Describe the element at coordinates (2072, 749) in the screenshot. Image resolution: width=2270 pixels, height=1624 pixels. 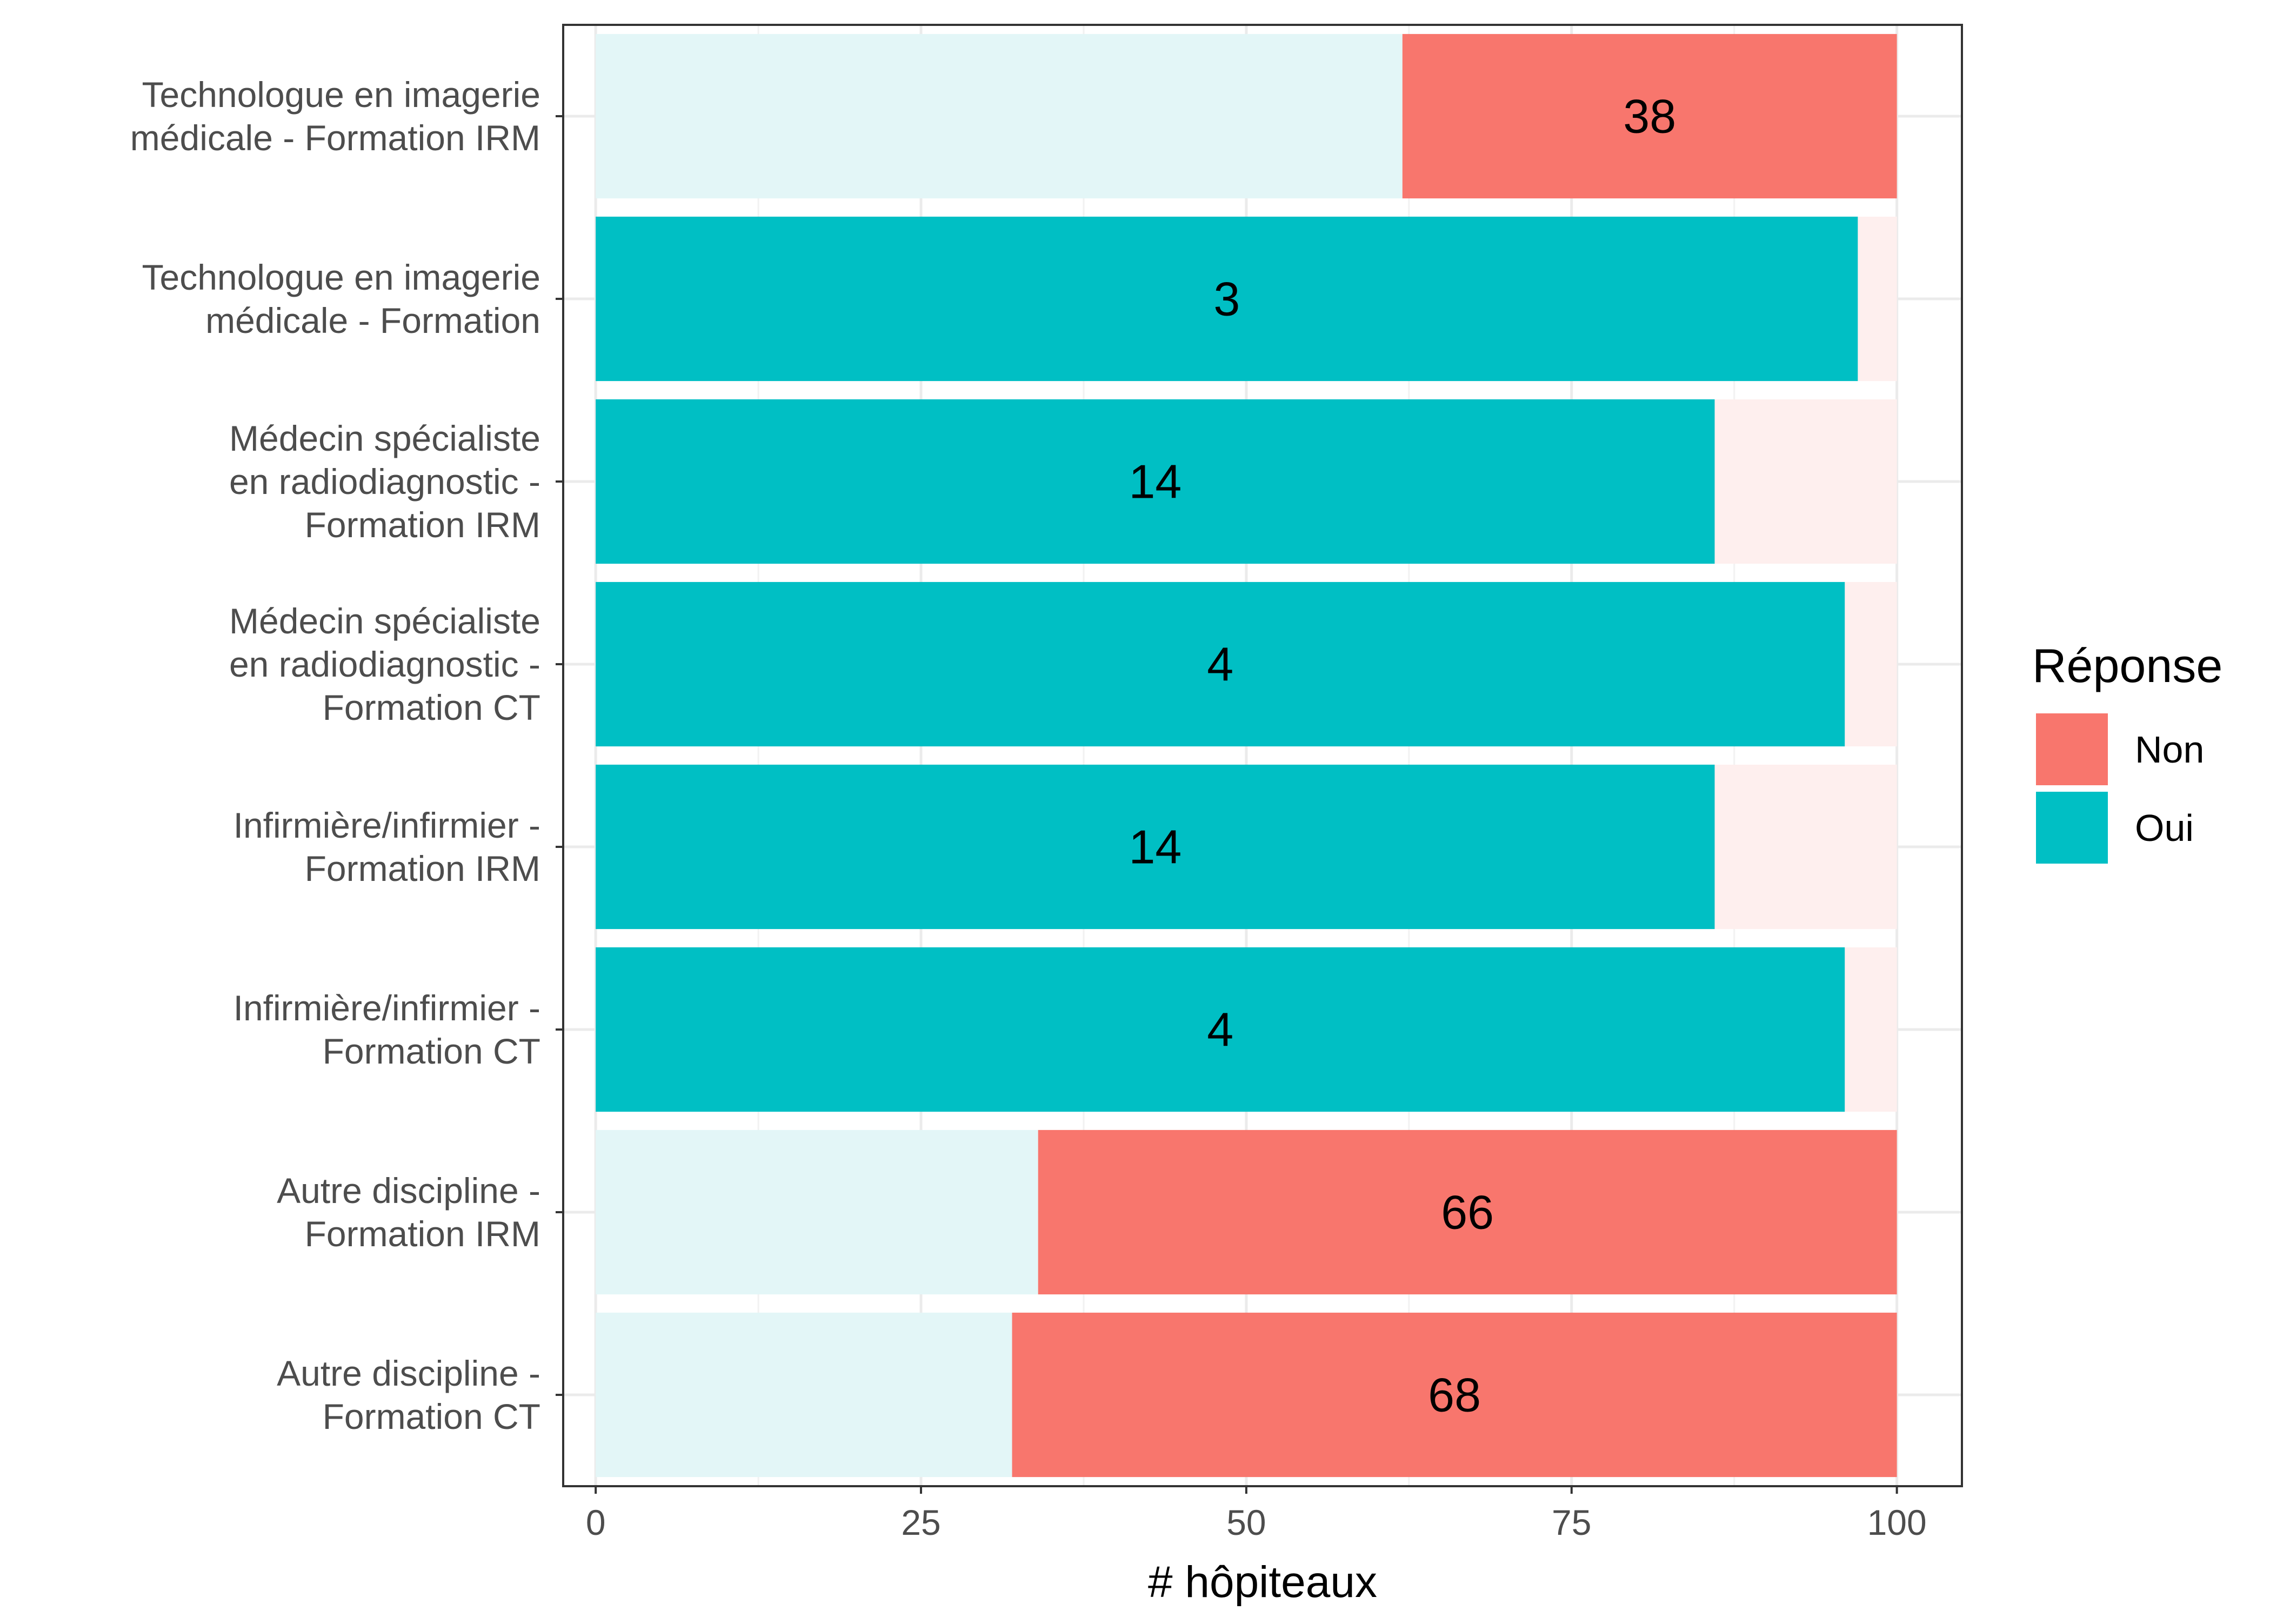
I see `legend-swatch-non` at that location.